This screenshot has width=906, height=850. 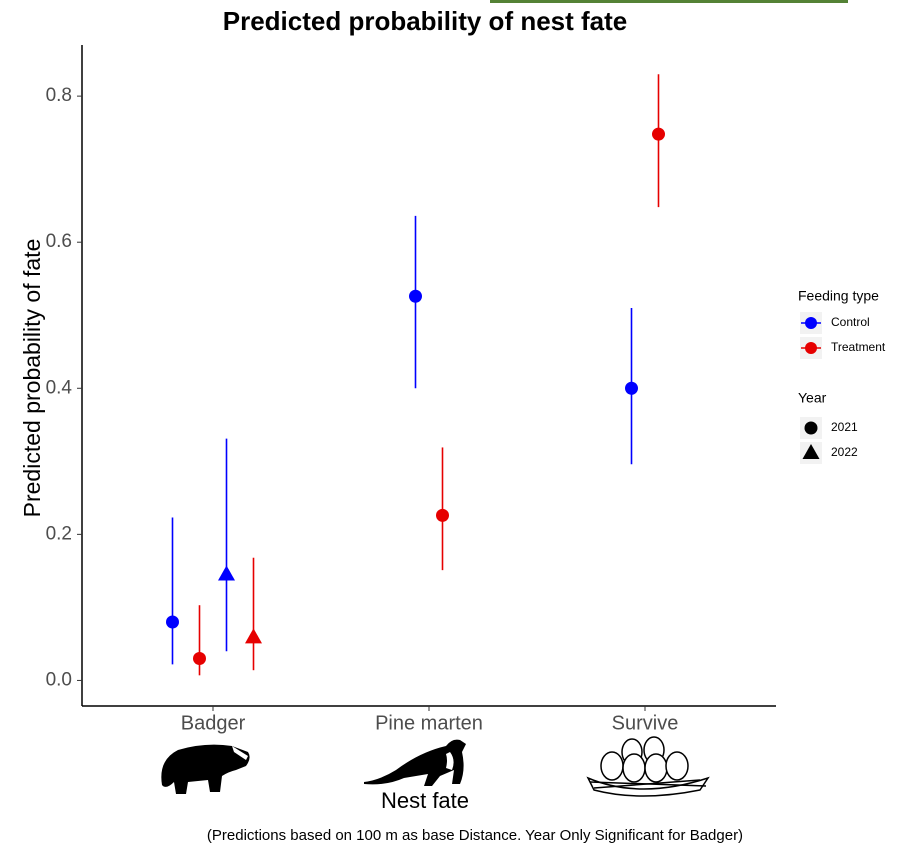 What do you see at coordinates (858, 347) in the screenshot?
I see `legend-label: Treatment` at bounding box center [858, 347].